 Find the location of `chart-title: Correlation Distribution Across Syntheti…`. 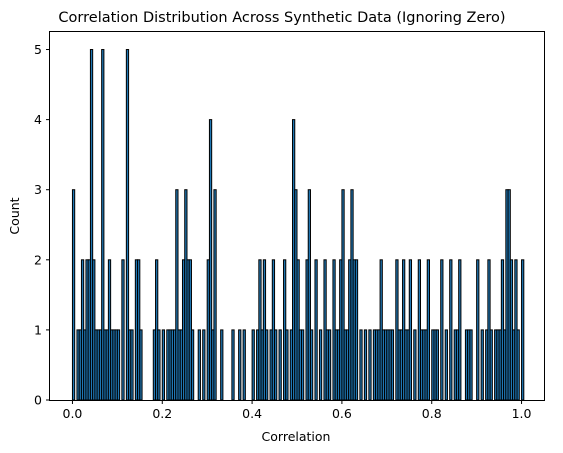

chart-title: Correlation Distribution Across Syntheti… is located at coordinates (281, 18).